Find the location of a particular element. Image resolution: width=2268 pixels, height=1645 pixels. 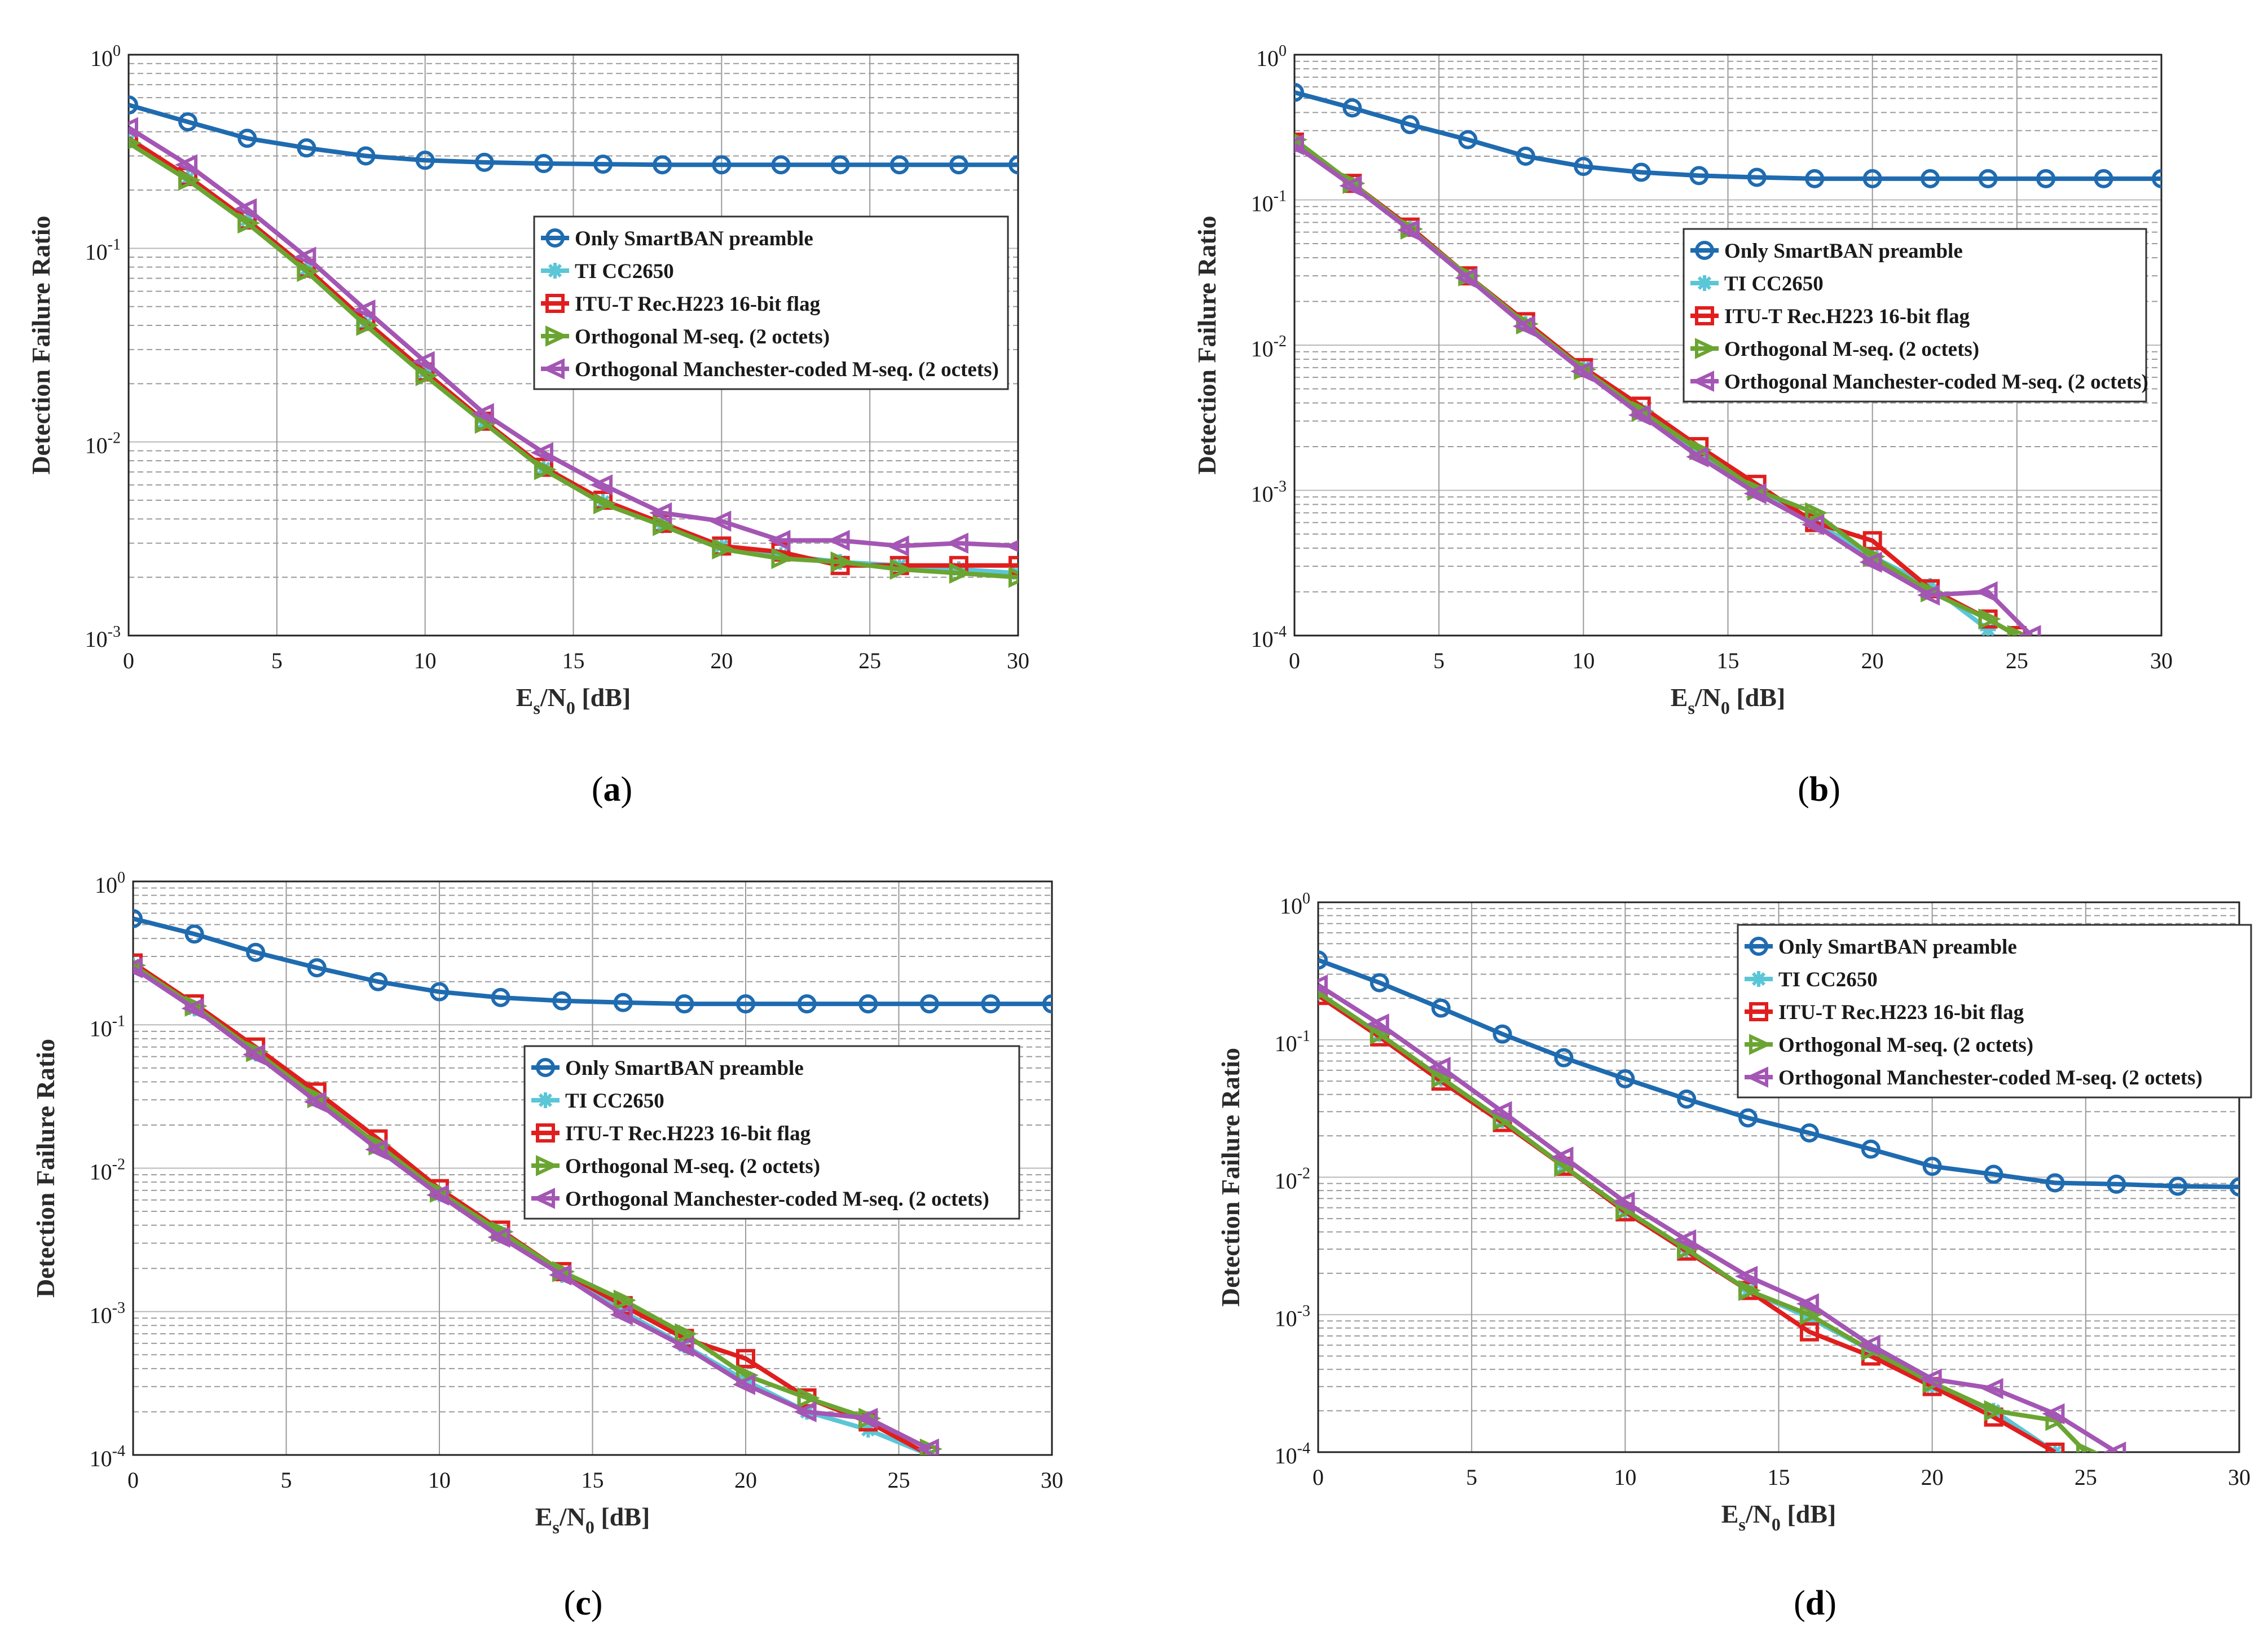

legend-entry: ITU-T Rec.H223 16-bit flag is located at coordinates (688, 1133).